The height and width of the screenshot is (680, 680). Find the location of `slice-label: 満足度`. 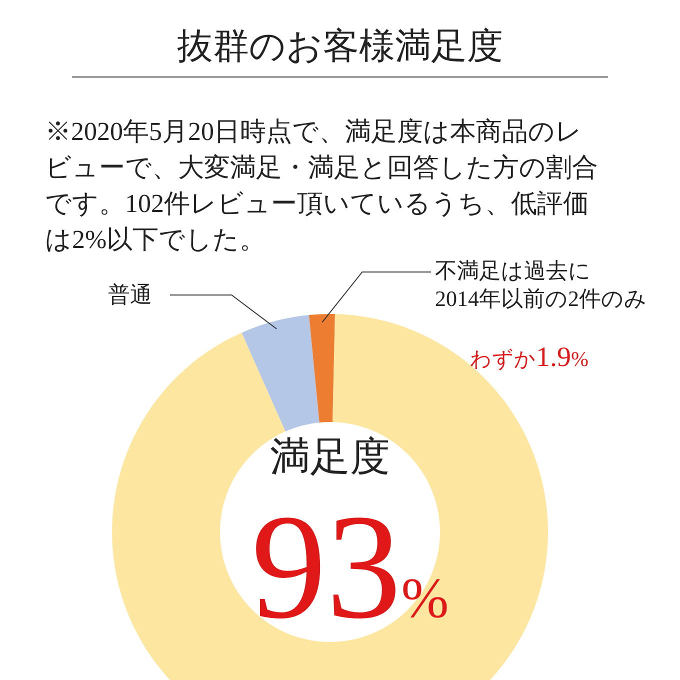

slice-label: 満足度 is located at coordinates (330, 456).